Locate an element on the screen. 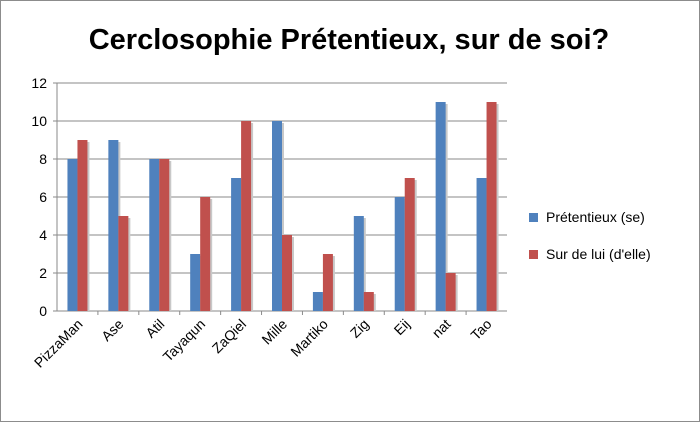  x-tick-label: Martiko is located at coordinates (309, 338).